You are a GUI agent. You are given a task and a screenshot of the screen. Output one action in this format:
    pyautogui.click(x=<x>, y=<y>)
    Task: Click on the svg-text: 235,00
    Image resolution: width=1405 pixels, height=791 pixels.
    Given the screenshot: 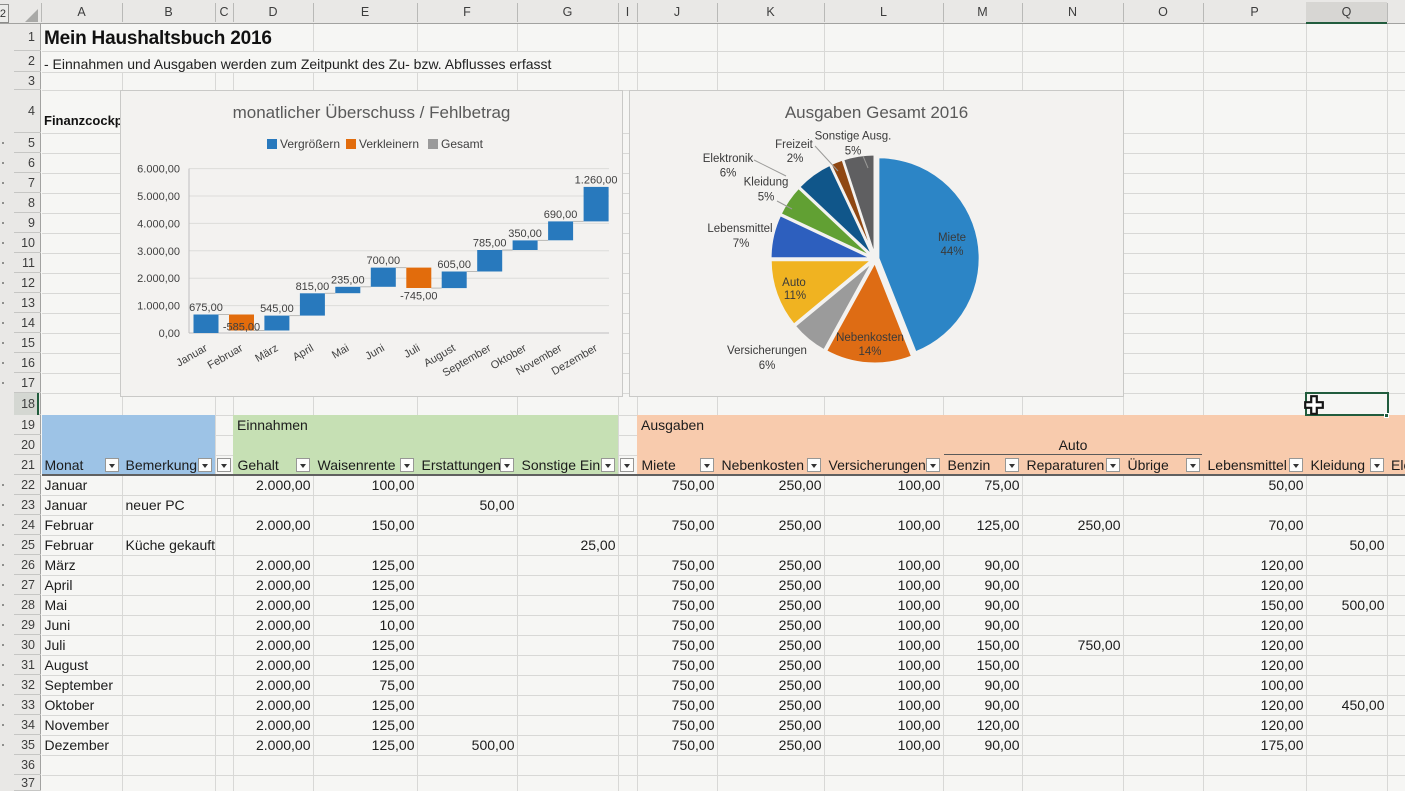 What is the action you would take?
    pyautogui.click(x=348, y=280)
    